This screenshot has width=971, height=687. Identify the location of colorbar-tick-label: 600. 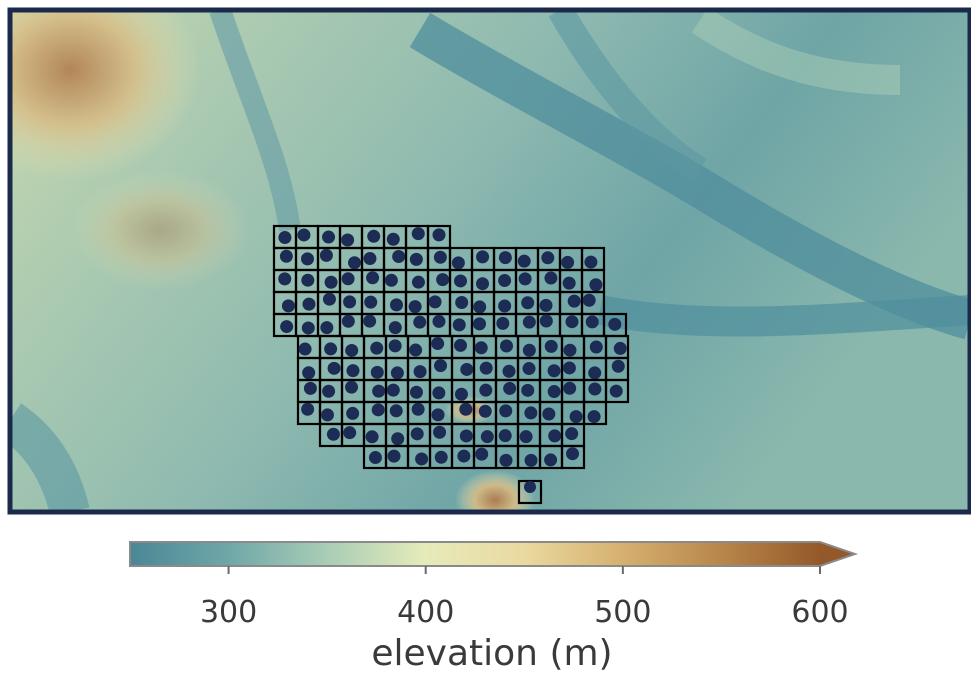
(819, 612).